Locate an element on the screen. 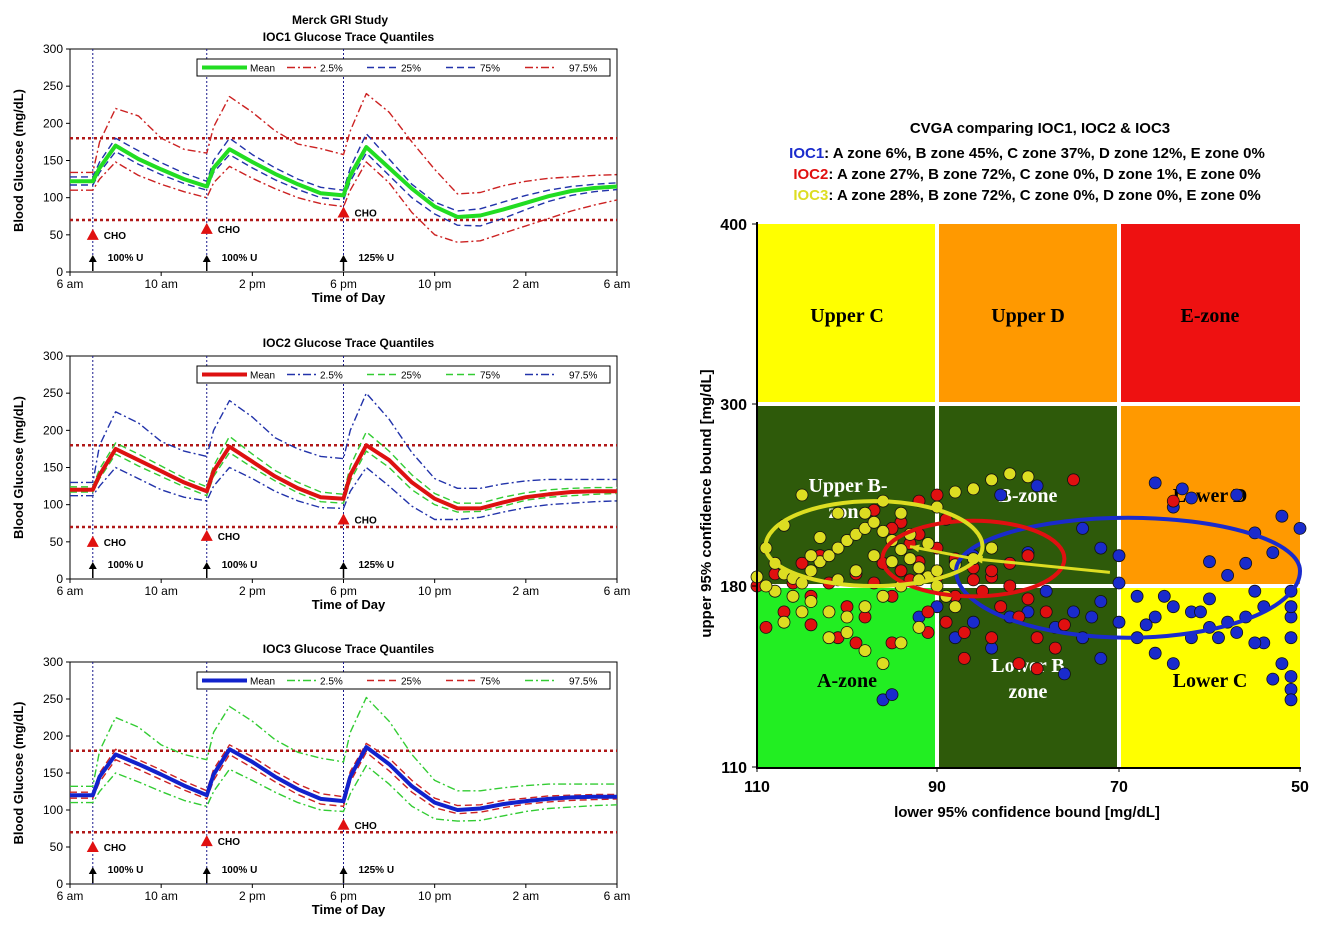  series-line-75pct is located at coordinates (343, 774).